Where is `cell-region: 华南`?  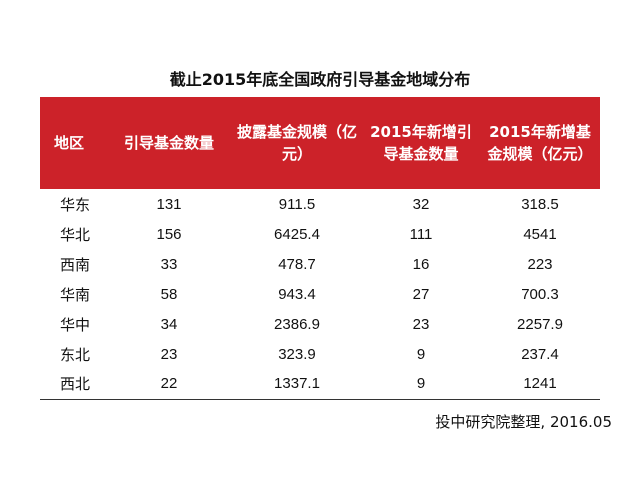
cell-region: 华南 is located at coordinates (75, 294).